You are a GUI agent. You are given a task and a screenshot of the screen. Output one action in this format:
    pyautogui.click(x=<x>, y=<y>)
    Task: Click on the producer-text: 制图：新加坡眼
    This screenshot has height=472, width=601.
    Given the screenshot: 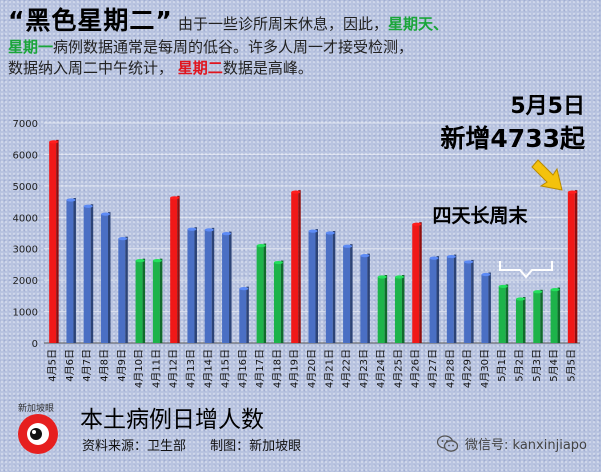 What is the action you would take?
    pyautogui.click(x=256, y=446)
    